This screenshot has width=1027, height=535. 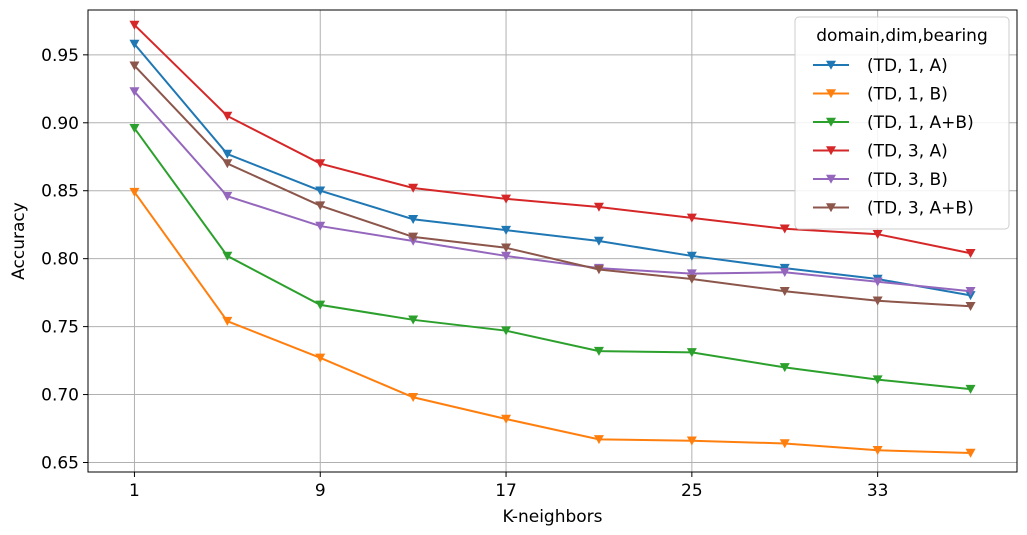 I want to click on x-tick-label: 1, so click(x=134, y=491).